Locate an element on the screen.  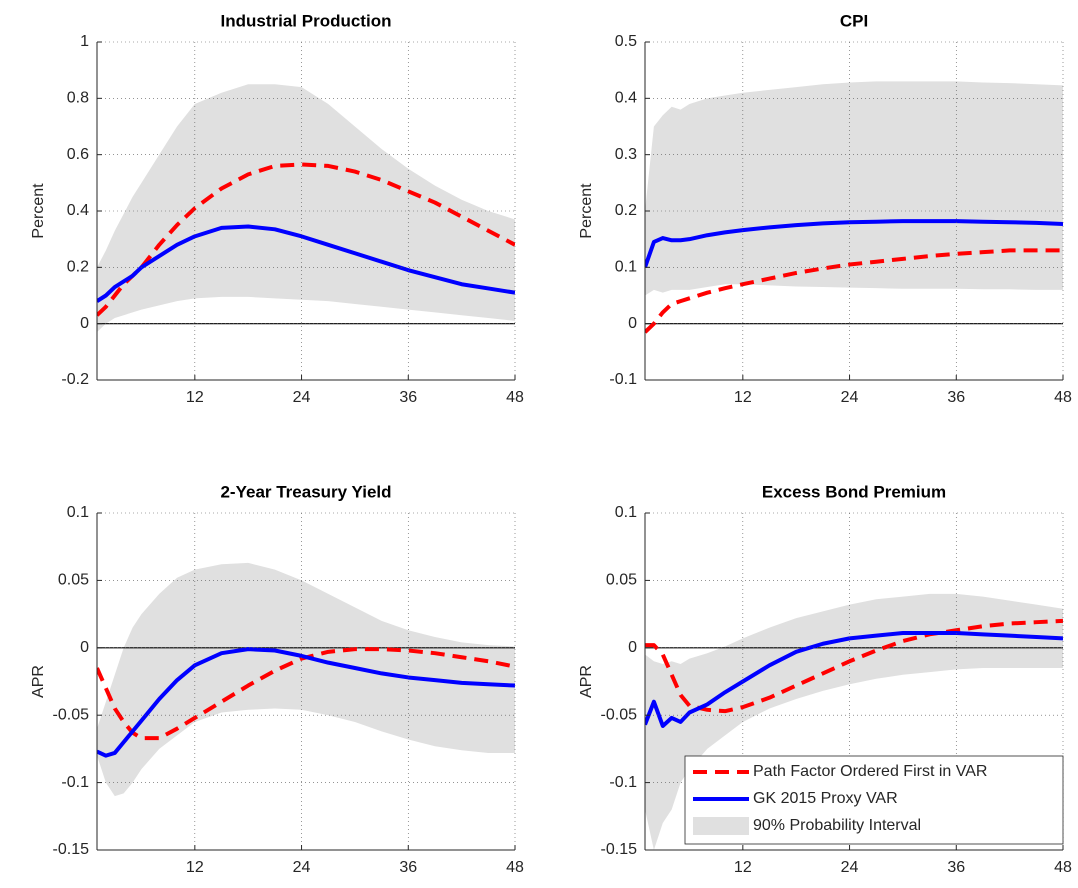
y-tick-label: -0.2 is located at coordinates (75, 379).